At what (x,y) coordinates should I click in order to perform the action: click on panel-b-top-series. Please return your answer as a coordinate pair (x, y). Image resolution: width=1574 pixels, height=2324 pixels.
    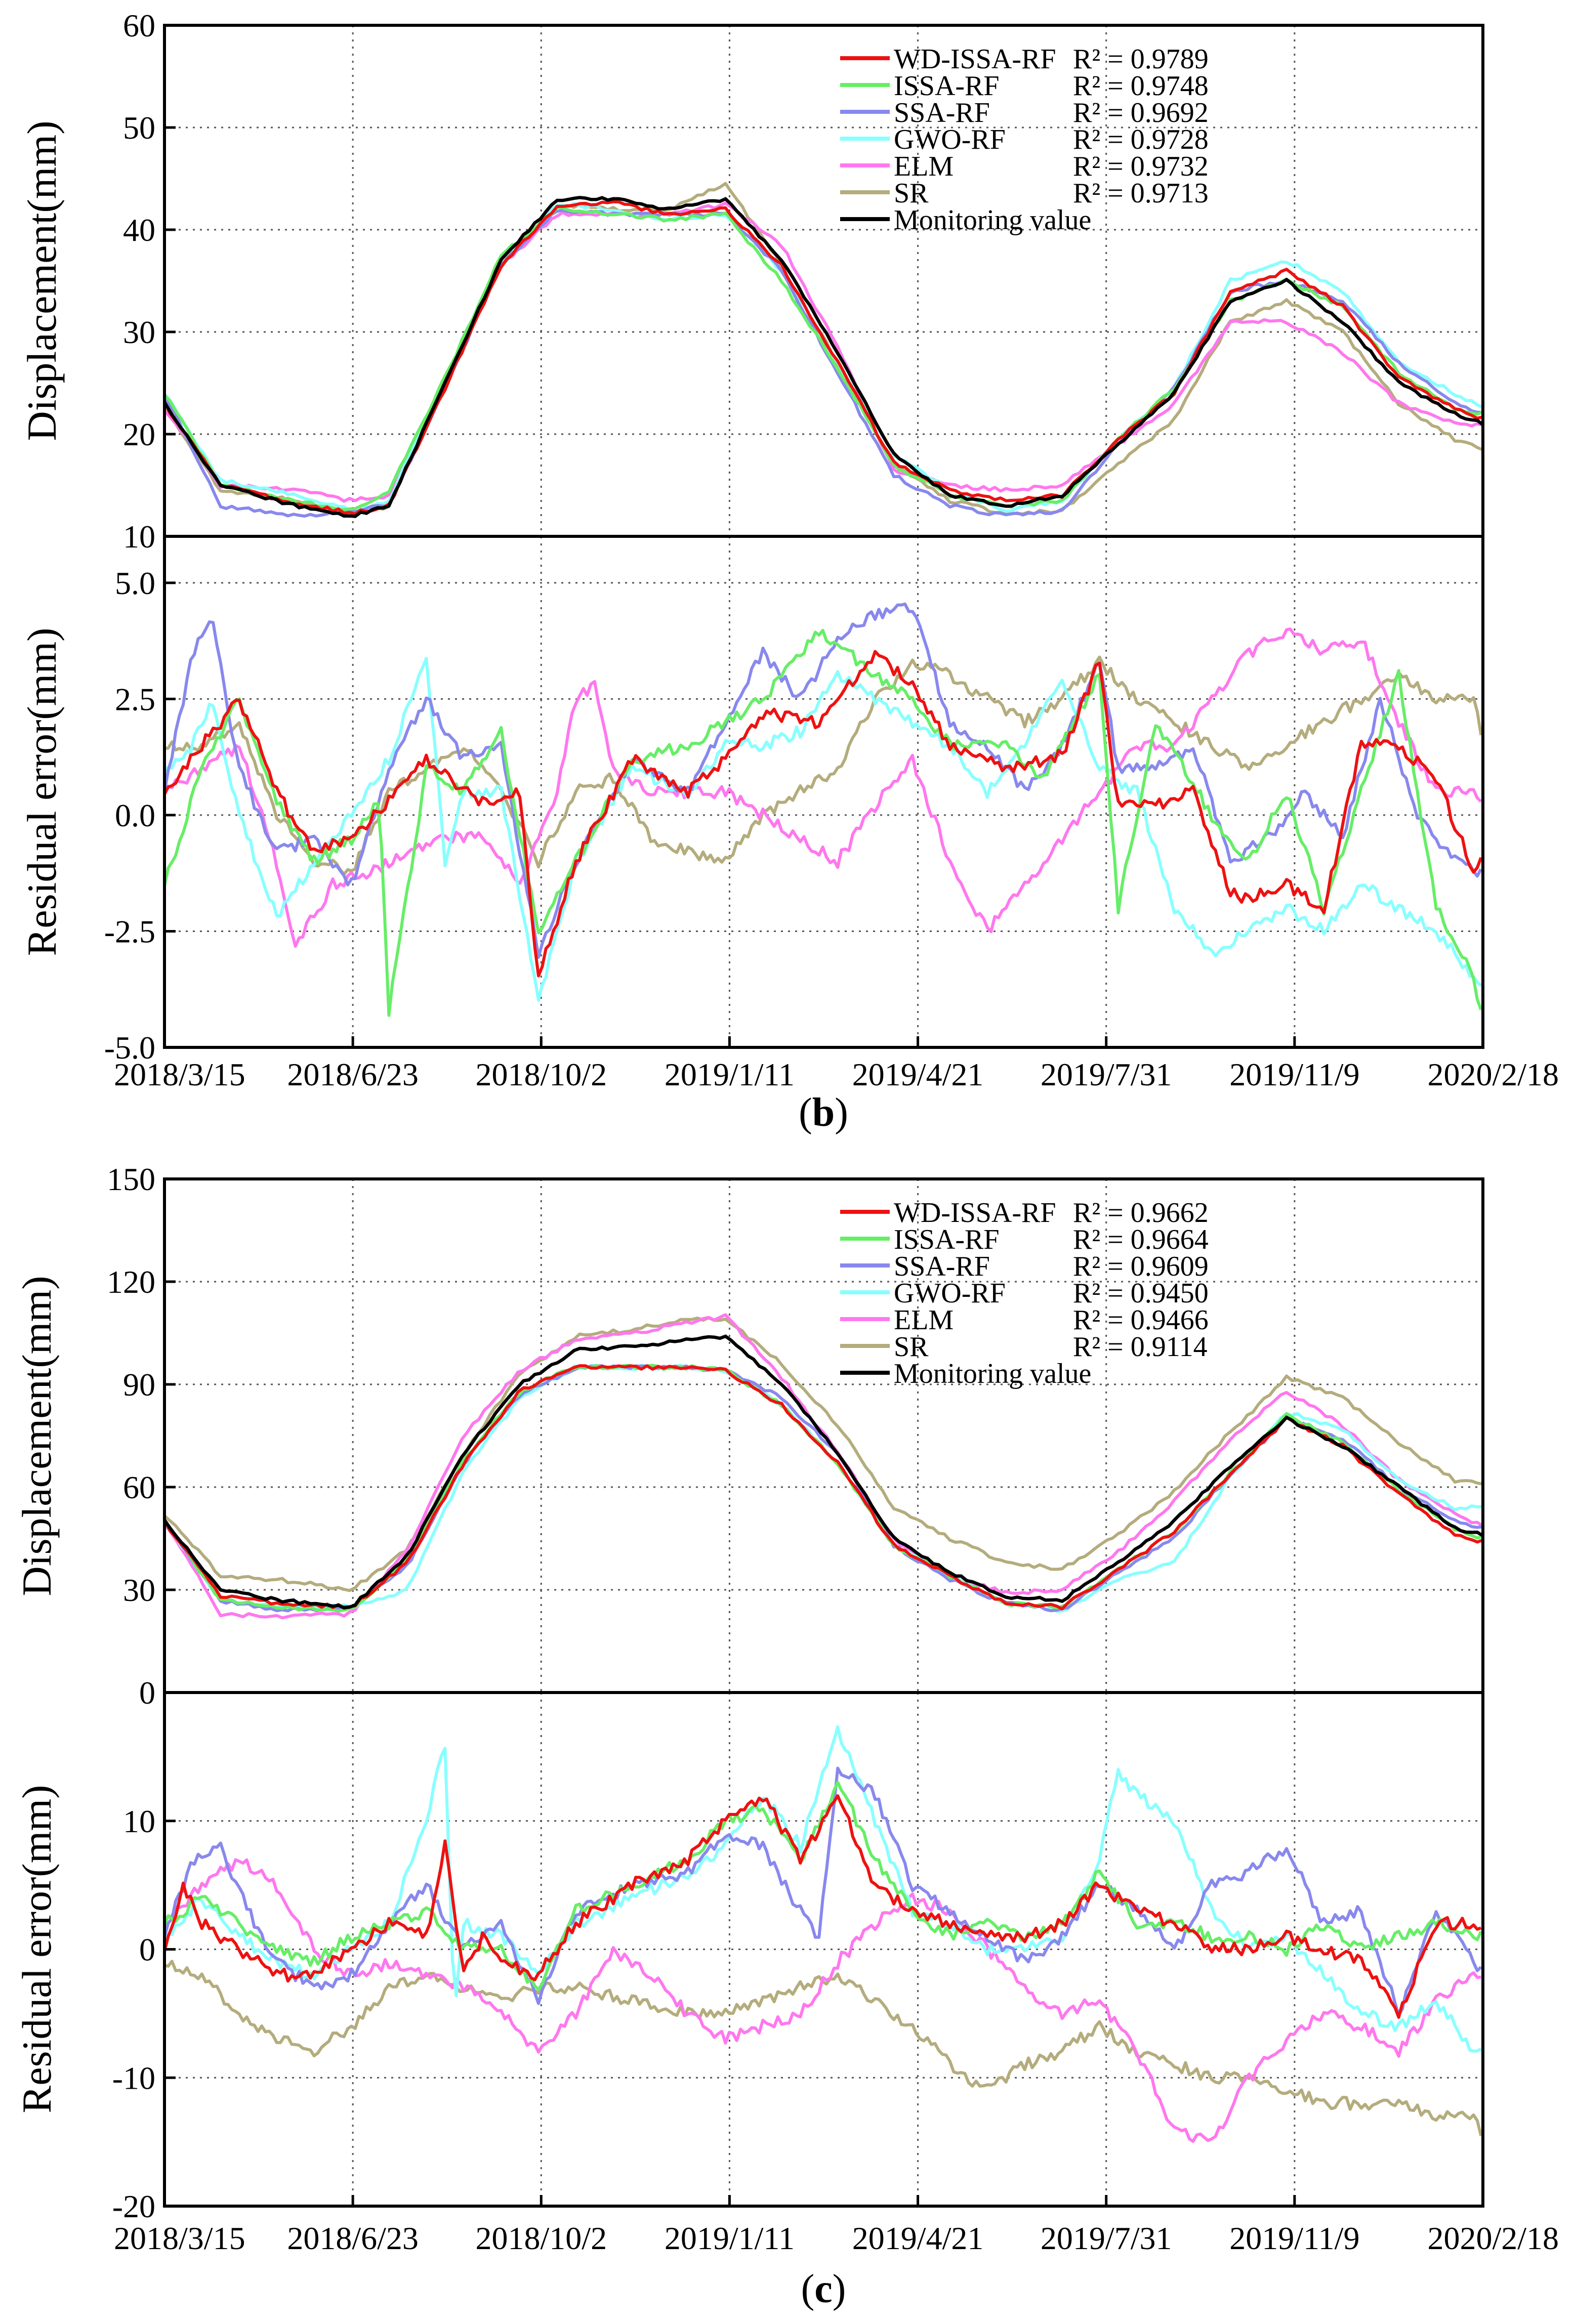
    Looking at the image, I should click on (823, 350).